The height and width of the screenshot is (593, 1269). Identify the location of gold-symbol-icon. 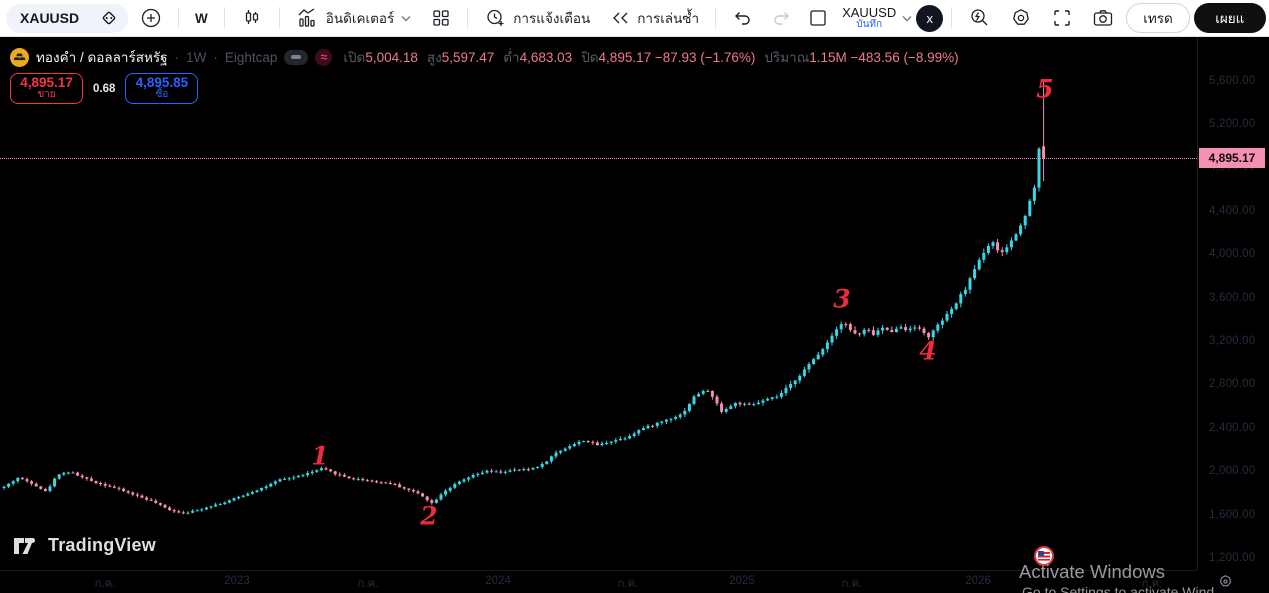
(19, 57).